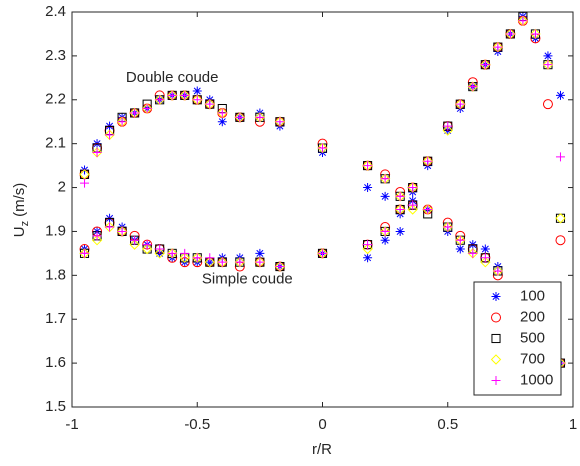 This screenshot has height=466, width=580. I want to click on x-tick-label: -1, so click(71, 424).